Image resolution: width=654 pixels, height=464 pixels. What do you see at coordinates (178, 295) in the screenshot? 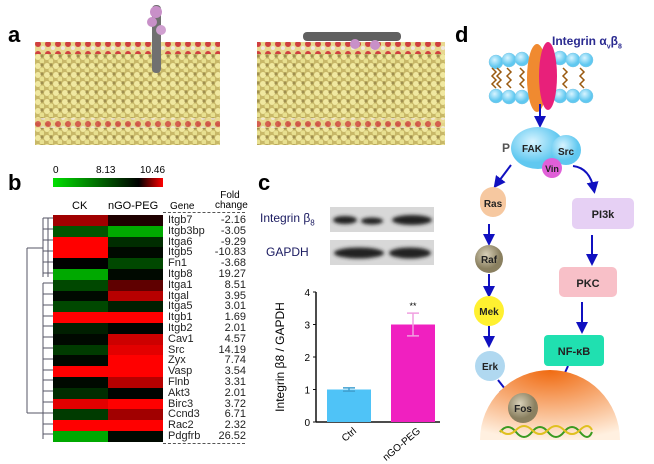
I see `gene-name: Itgal` at bounding box center [178, 295].